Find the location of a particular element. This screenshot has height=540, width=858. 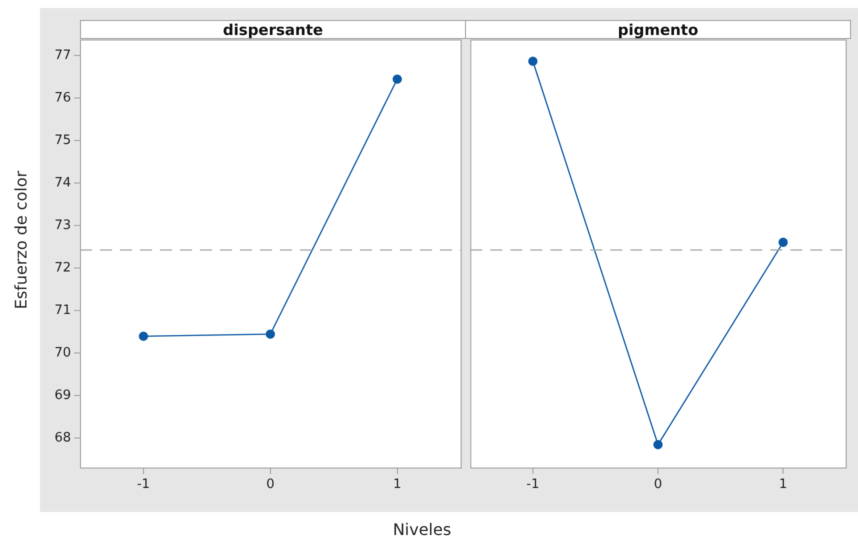

y-tick-label: 72 is located at coordinates (62, 268).